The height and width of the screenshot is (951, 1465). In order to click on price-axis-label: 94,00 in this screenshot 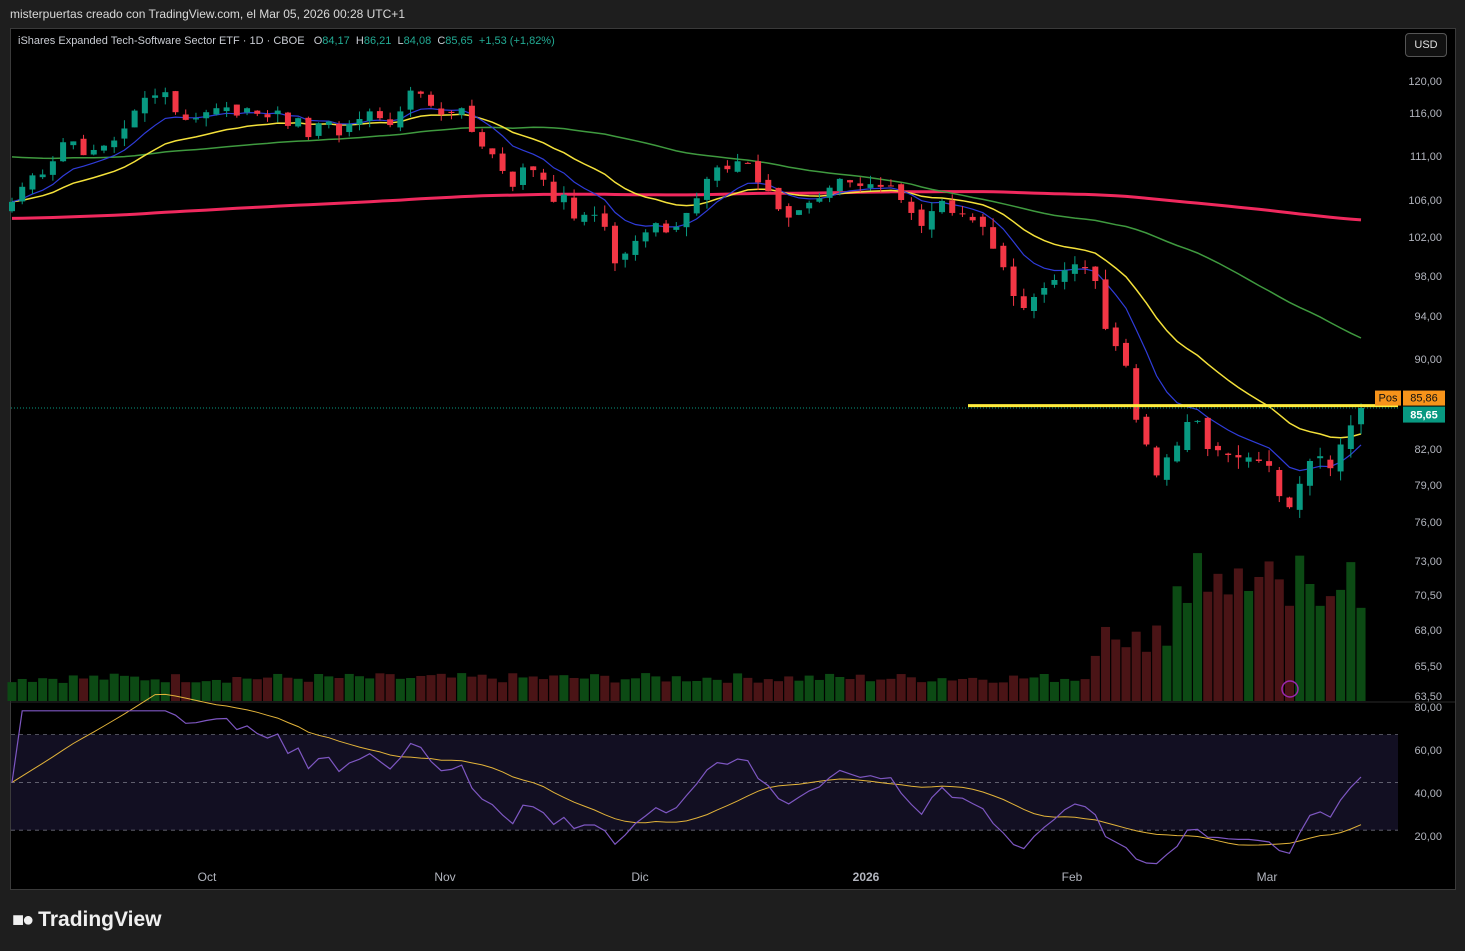, I will do `click(1428, 317)`.